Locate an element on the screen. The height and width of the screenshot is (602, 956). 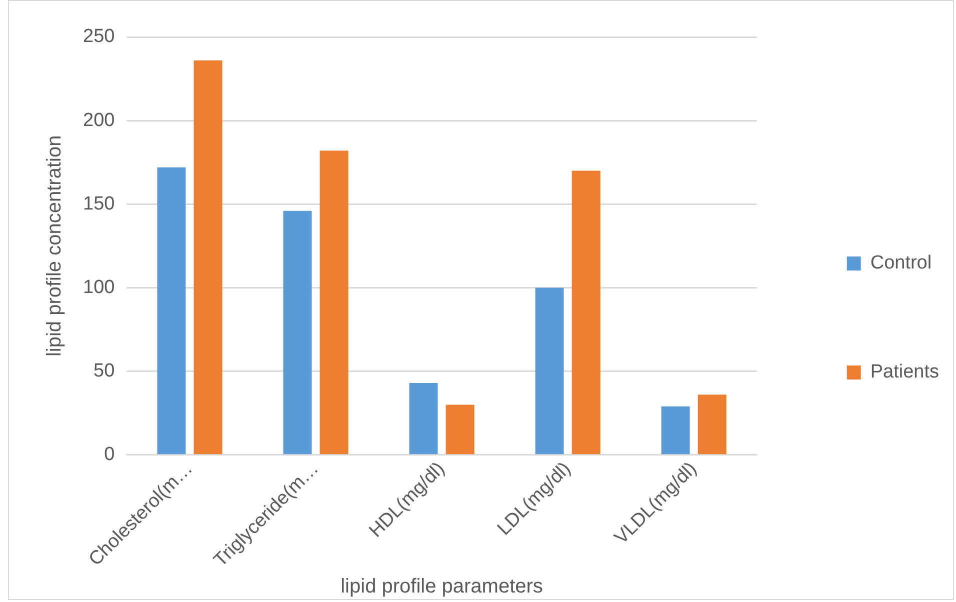
y-tick-label: 100 is located at coordinates (99, 287).